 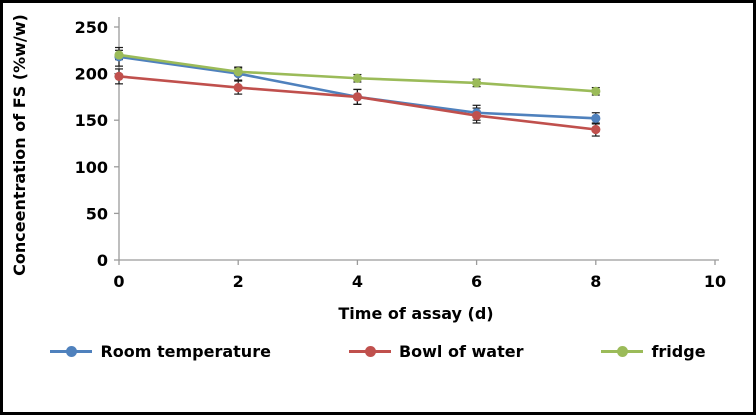 What do you see at coordinates (185, 351) in the screenshot?
I see `legend-label: Room temperature` at bounding box center [185, 351].